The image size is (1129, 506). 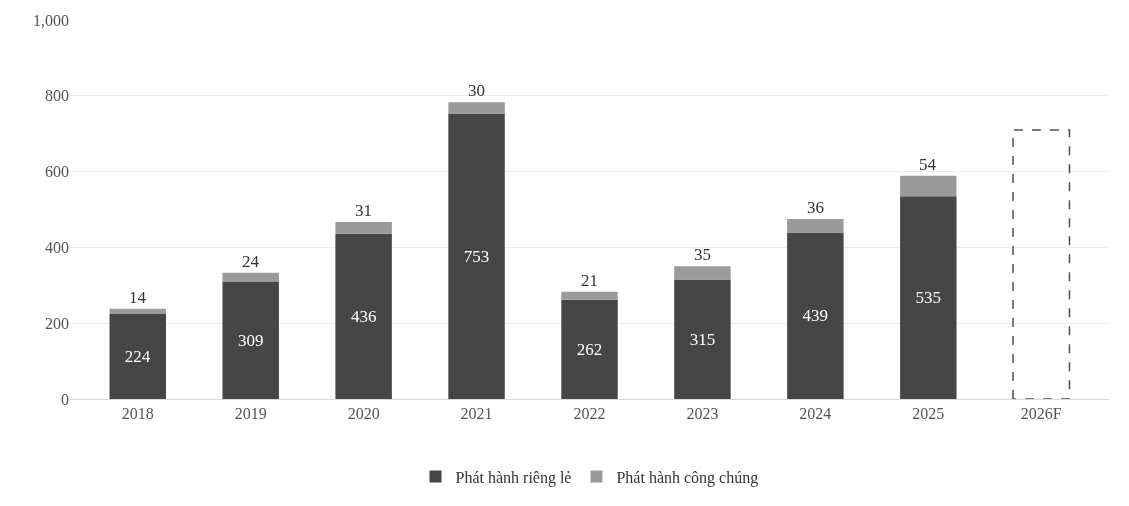 What do you see at coordinates (1041, 414) in the screenshot?
I see `x-tick-label: 2026F` at bounding box center [1041, 414].